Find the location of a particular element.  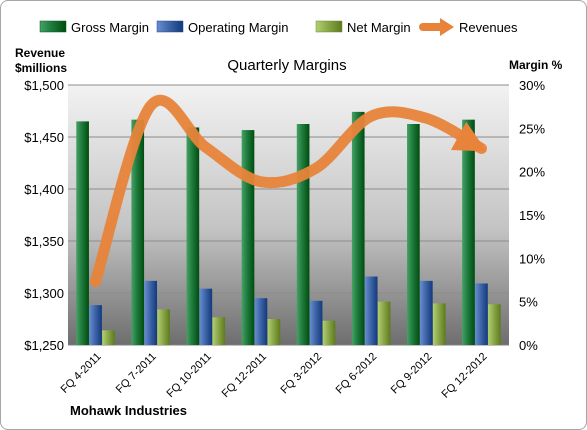

right-axis: 0% 5% 10% 15% 20% 25% 30% is located at coordinates (532, 215).